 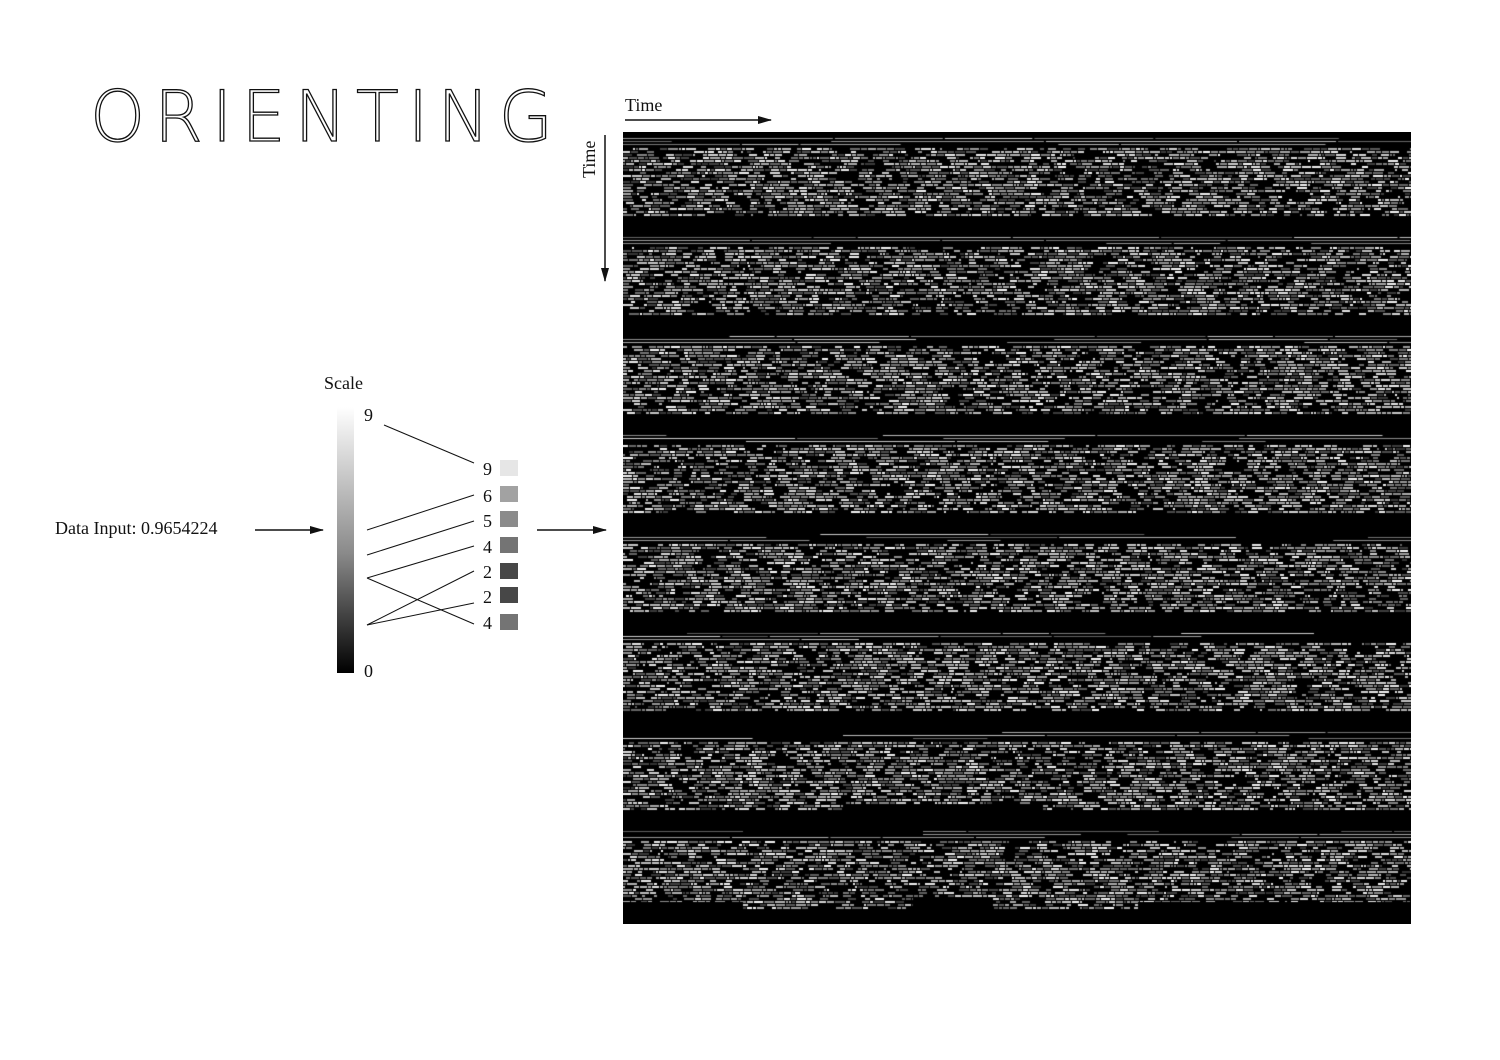 What do you see at coordinates (368, 671) in the screenshot?
I see `scale-min-label: 0` at bounding box center [368, 671].